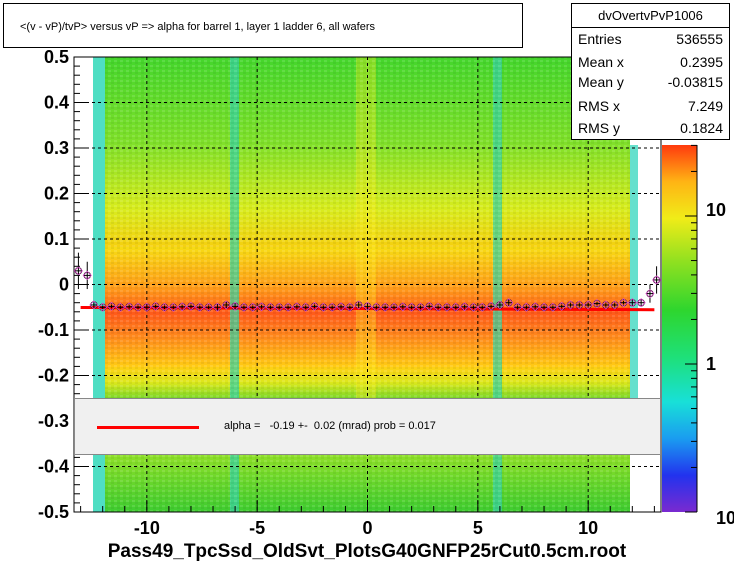 The width and height of the screenshot is (734, 569). Describe the element at coordinates (53, 421) in the screenshot. I see `y-tick-label: -0.3` at that location.